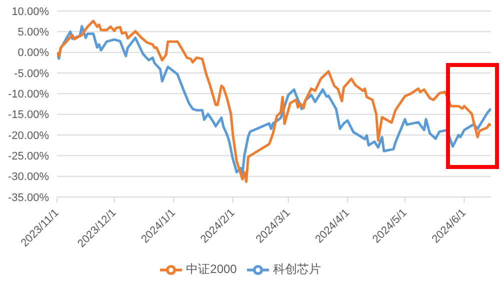 Image resolution: width=503 pixels, height=287 pixels. I want to click on y-tick-label: -20.00%, so click(29, 136).